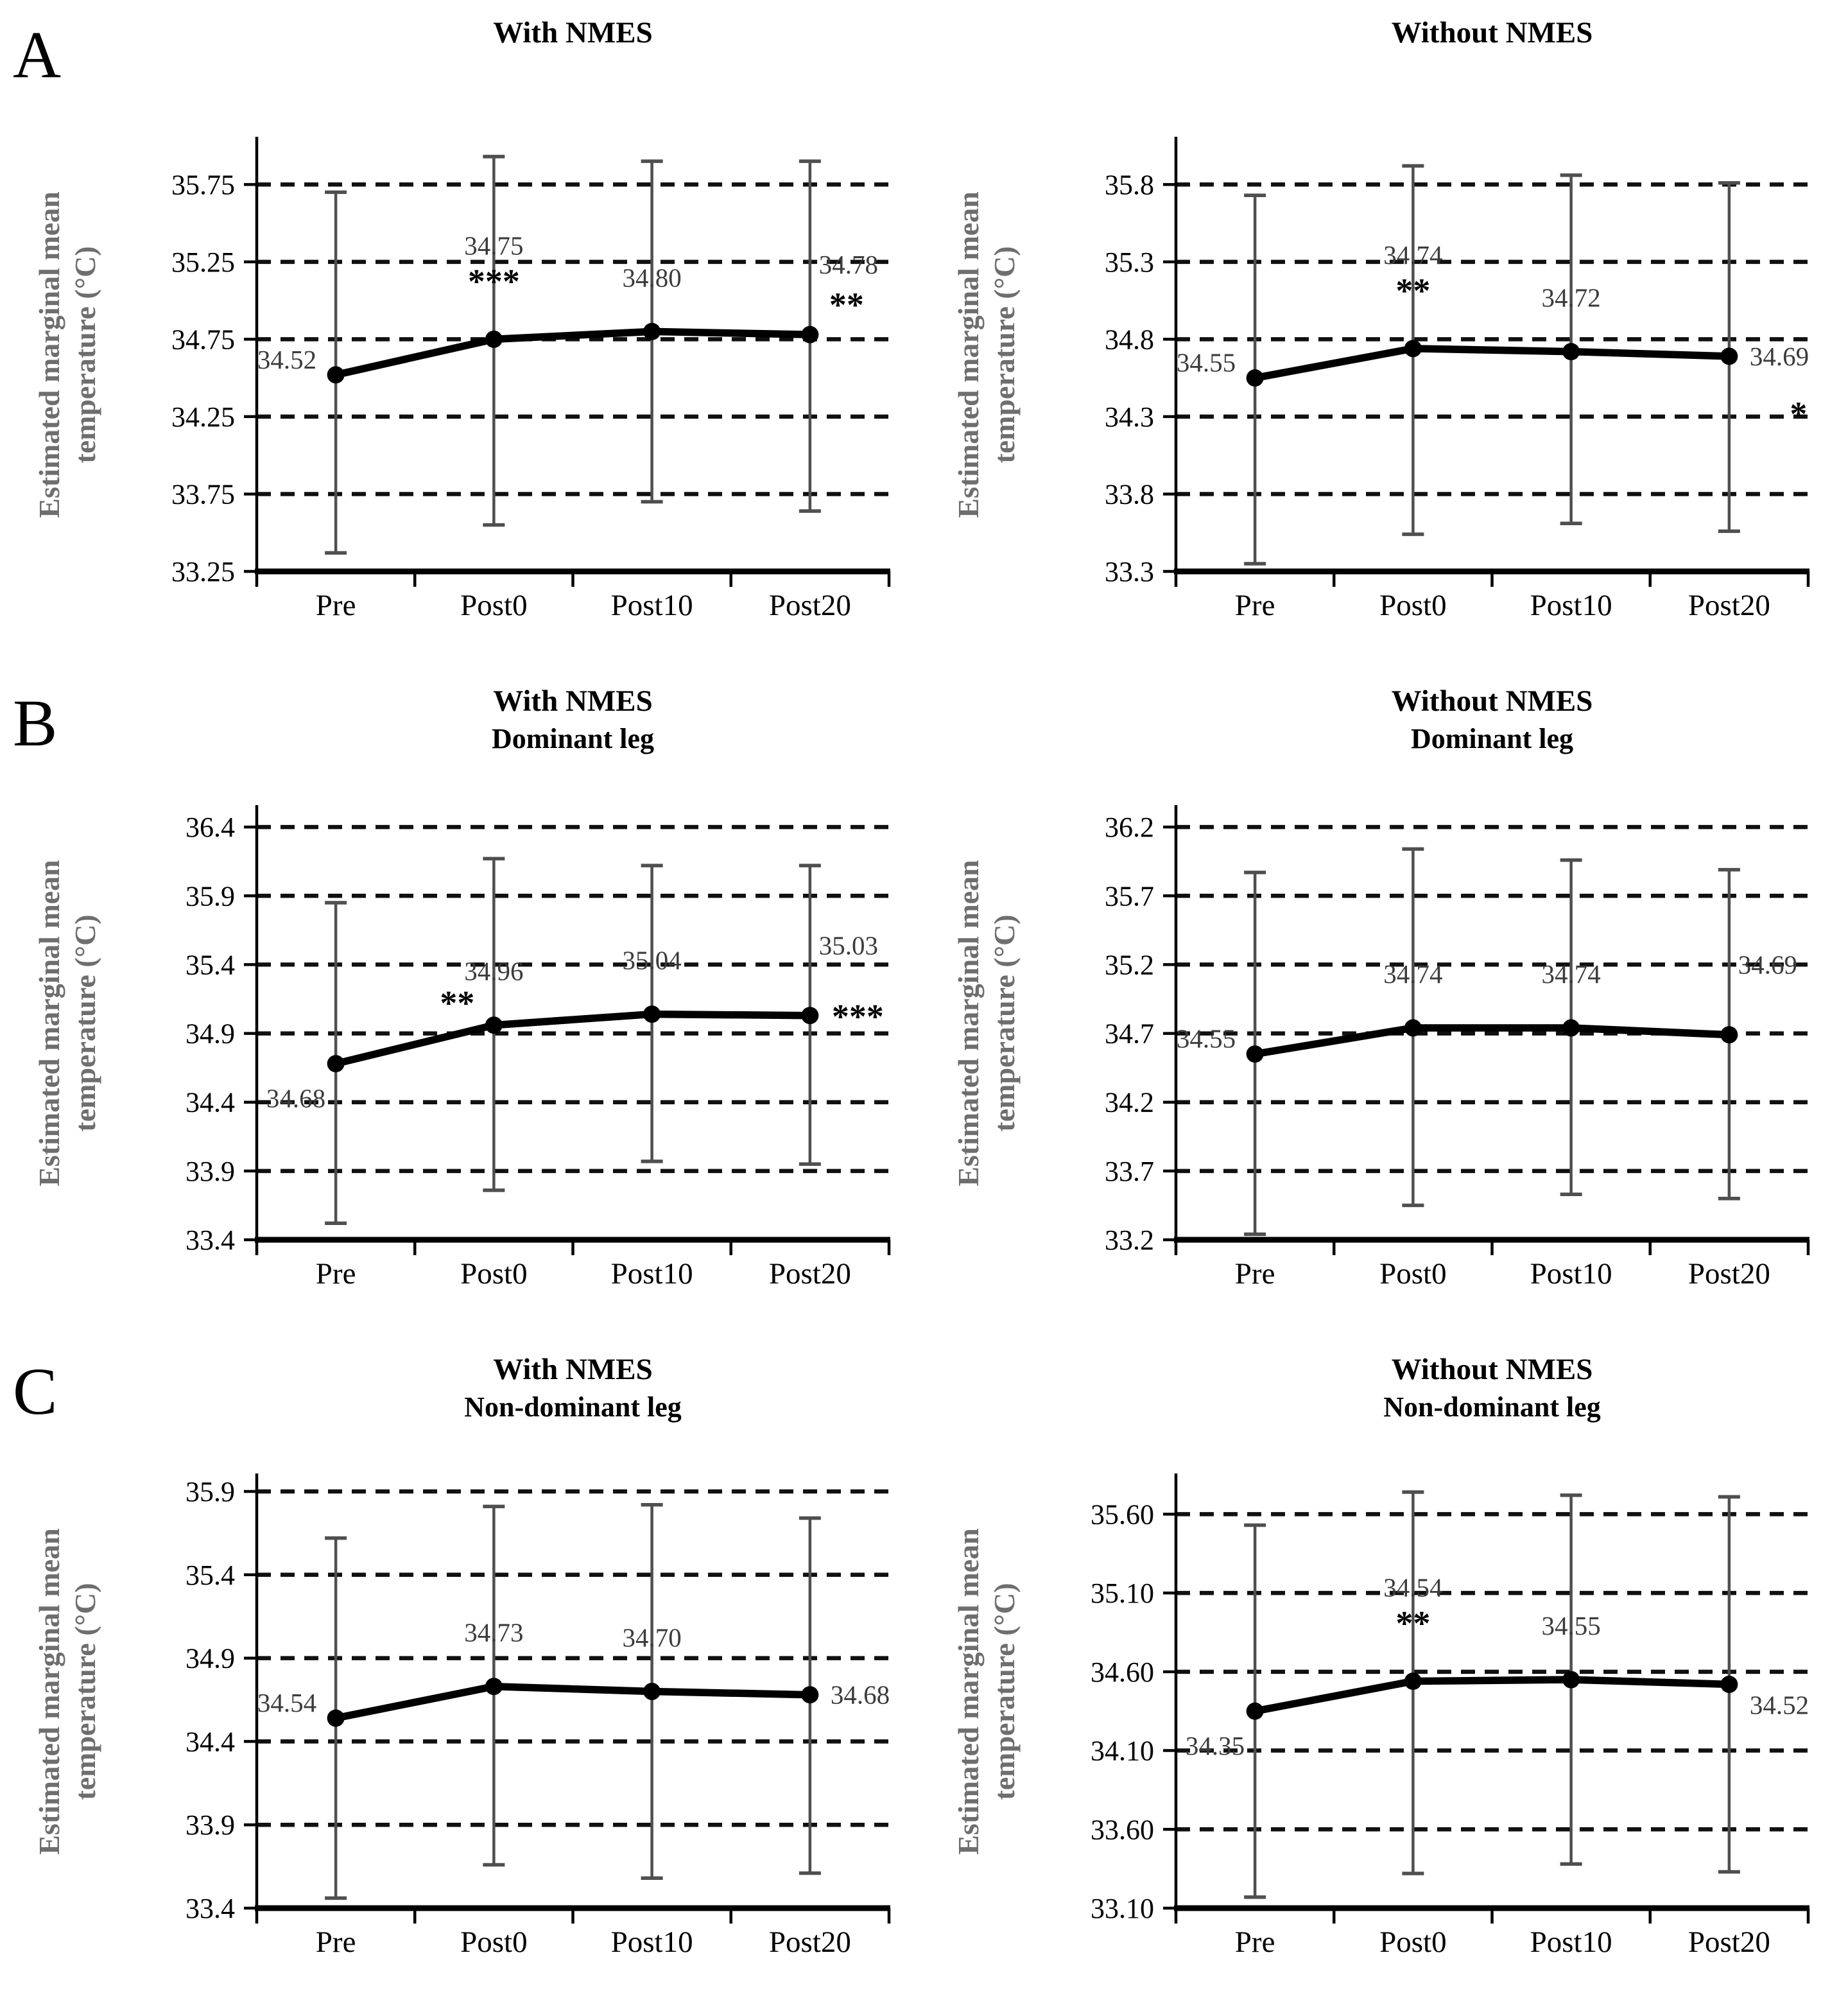  I want to click on y-tick-label: 34.25, so click(203, 417).